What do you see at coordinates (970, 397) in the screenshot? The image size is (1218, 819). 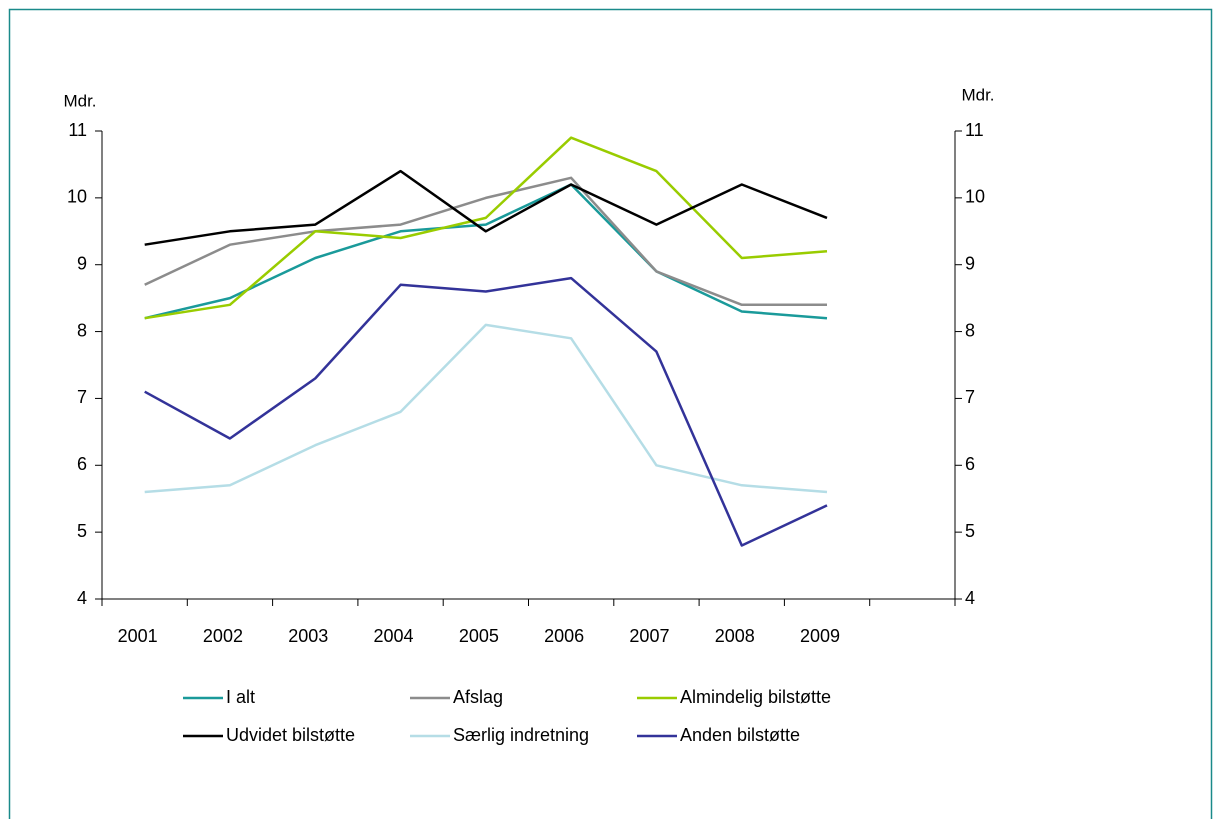 I see `y2-tick-label: 7` at bounding box center [970, 397].